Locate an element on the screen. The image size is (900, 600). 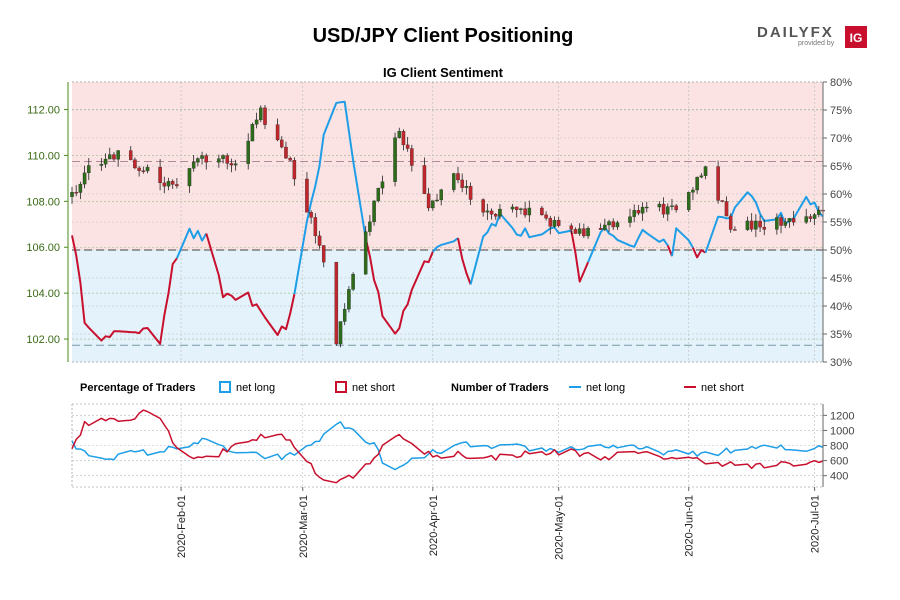
legend-label-num-long: net long is located at coordinates (605, 388).